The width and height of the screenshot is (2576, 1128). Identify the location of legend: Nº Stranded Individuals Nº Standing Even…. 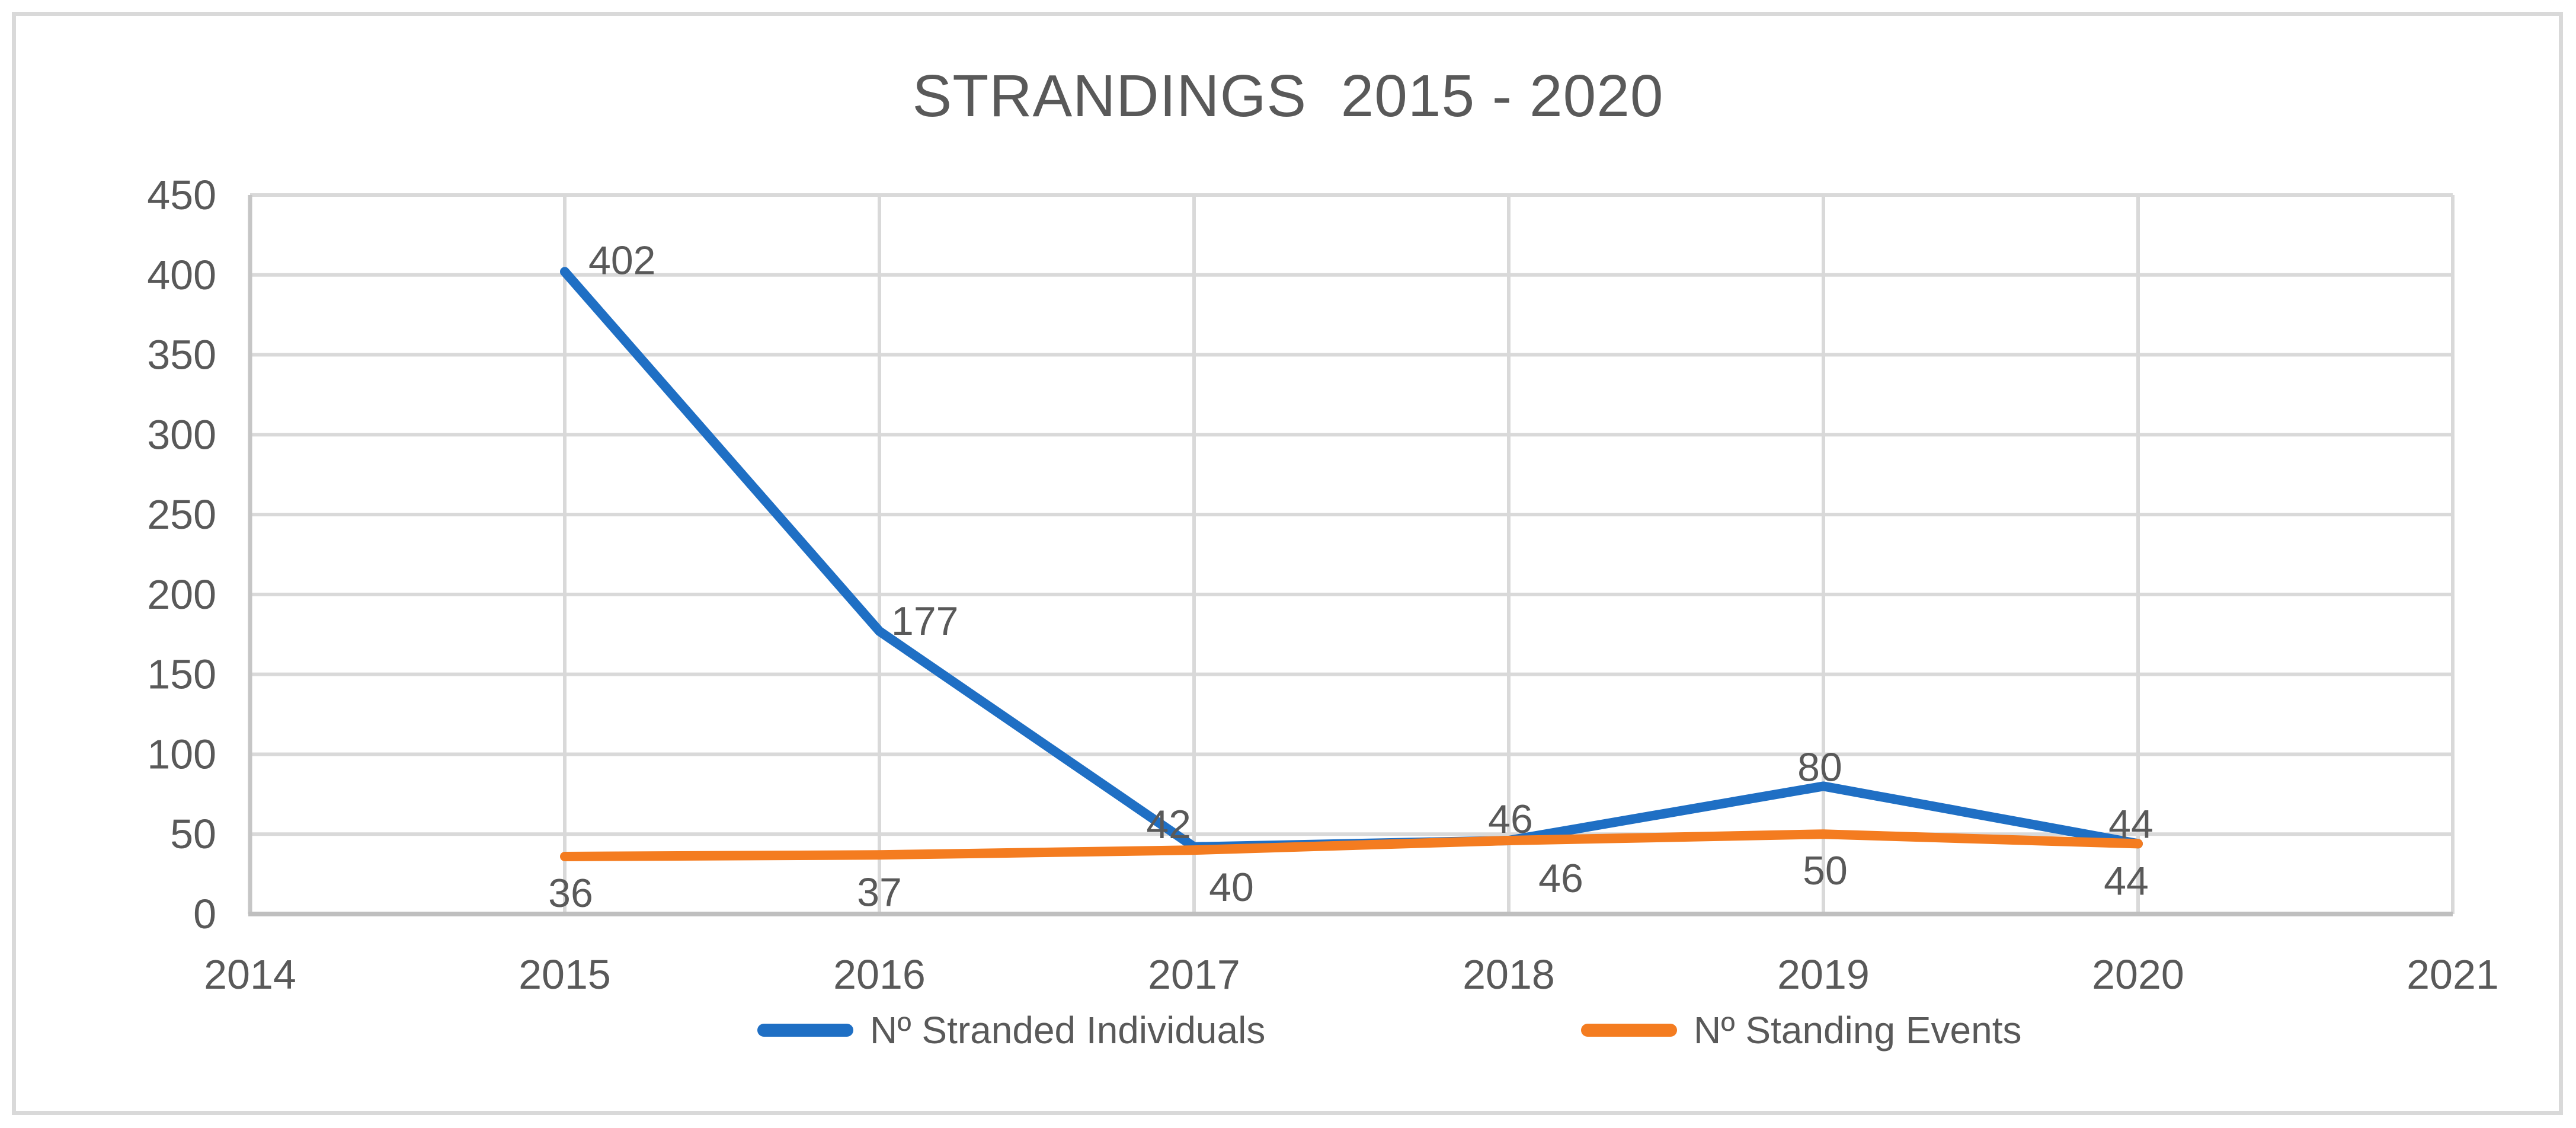
(1288, 1033).